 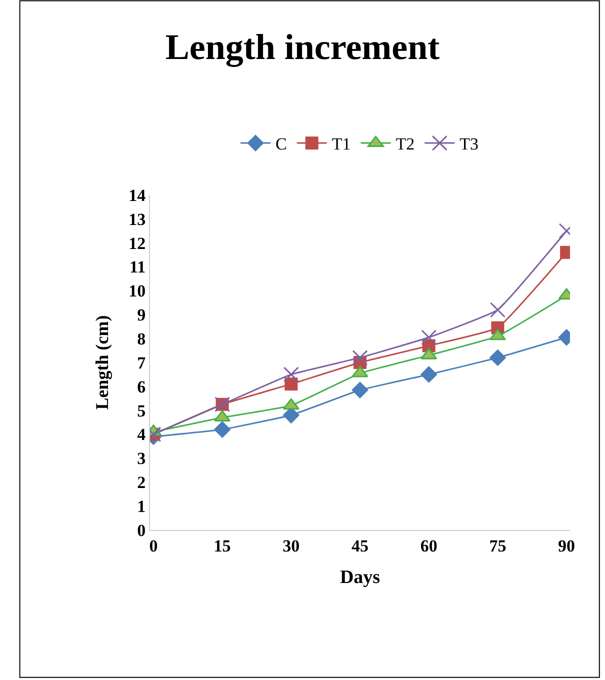 I want to click on y-tick-label: 11, so click(x=138, y=267).